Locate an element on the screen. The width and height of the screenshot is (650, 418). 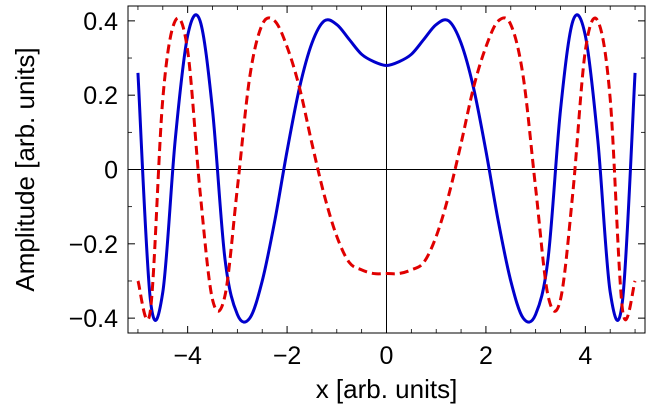
x-axis-label: x [arb. units] is located at coordinates (387, 389).